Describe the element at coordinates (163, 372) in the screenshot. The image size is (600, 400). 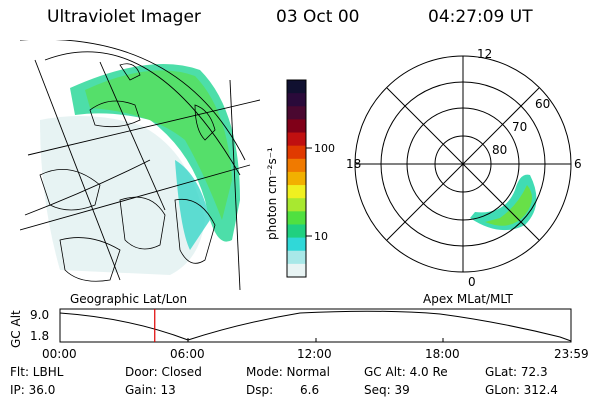
I see `door-status: Door: Closed` at that location.